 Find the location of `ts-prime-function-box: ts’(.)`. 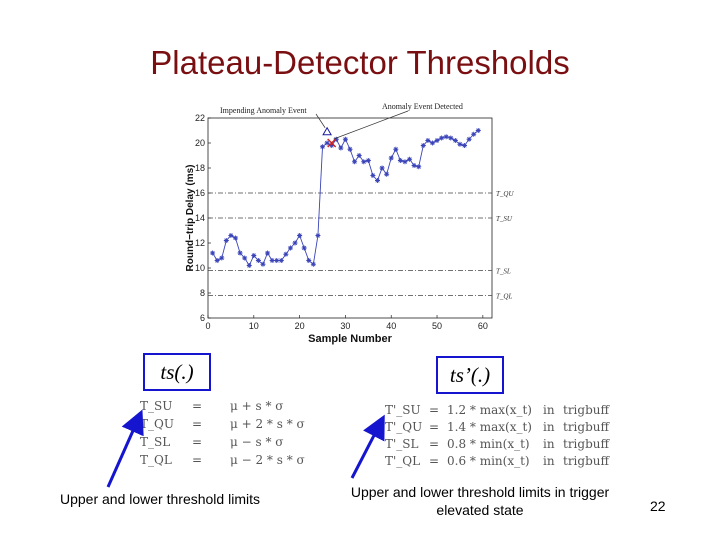

ts-prime-function-box: ts’(.) is located at coordinates (470, 375).